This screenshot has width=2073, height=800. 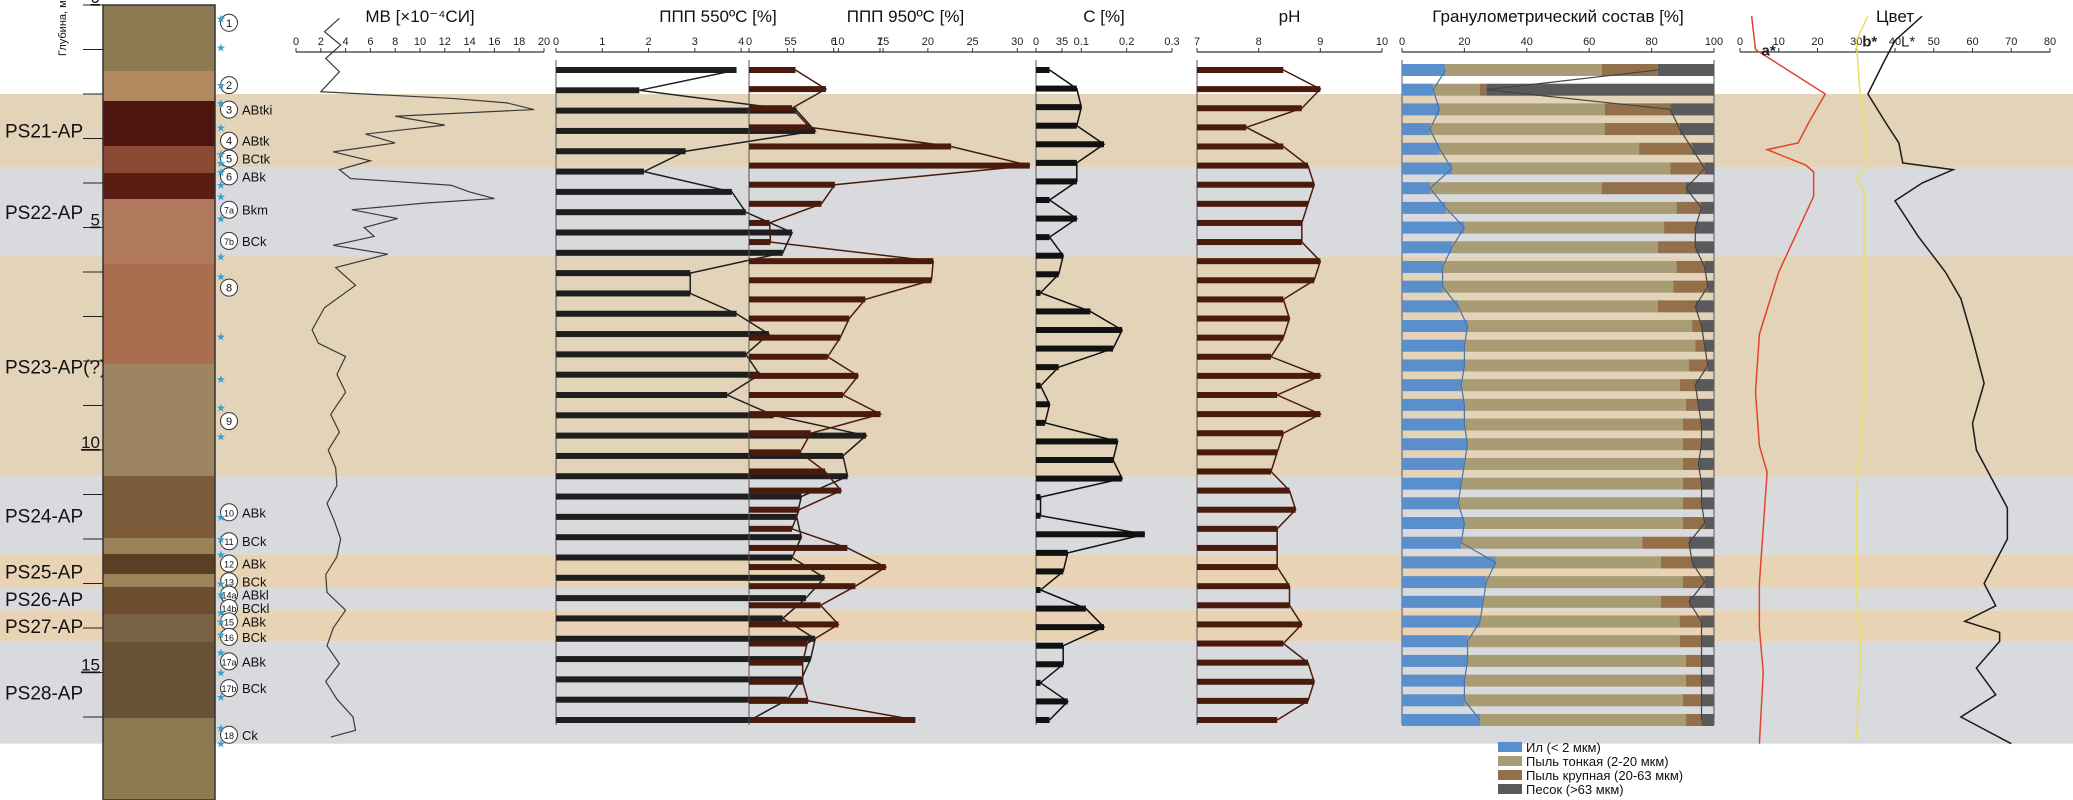 I want to click on color-curve-a-star, so click(x=1788, y=380).